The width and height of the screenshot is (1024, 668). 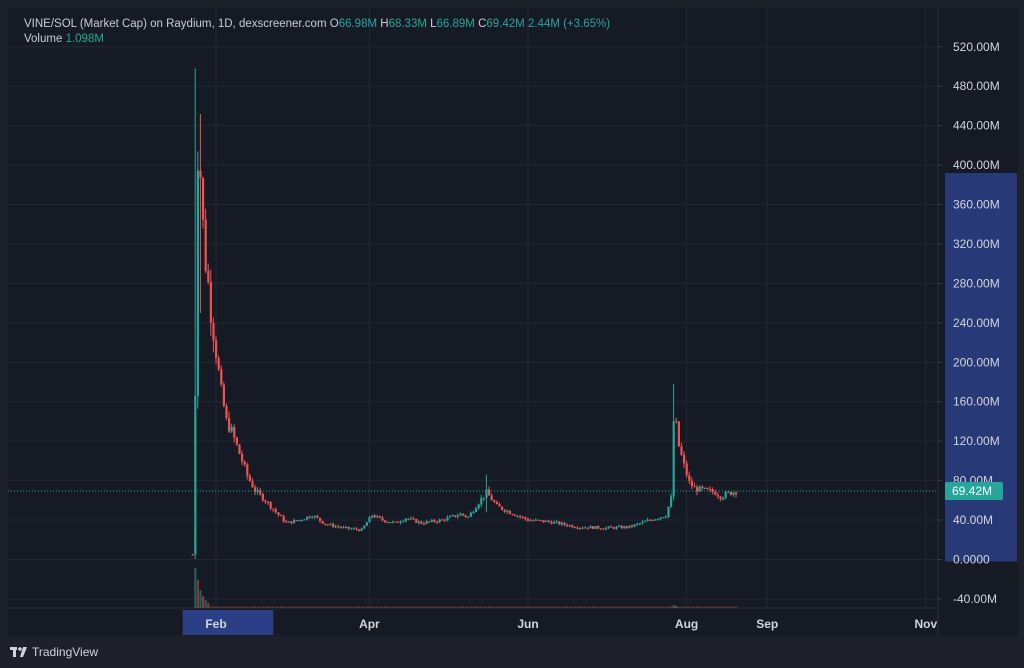 What do you see at coordinates (407, 24) in the screenshot?
I see `high-value: 68.33M` at bounding box center [407, 24].